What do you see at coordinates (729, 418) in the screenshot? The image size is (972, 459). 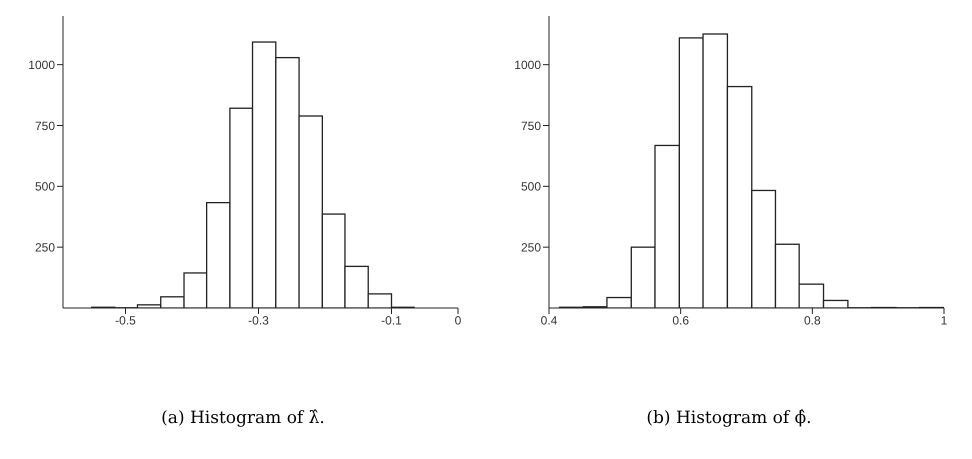 I see `text: (b) Histogram of ϕ̂.` at bounding box center [729, 418].